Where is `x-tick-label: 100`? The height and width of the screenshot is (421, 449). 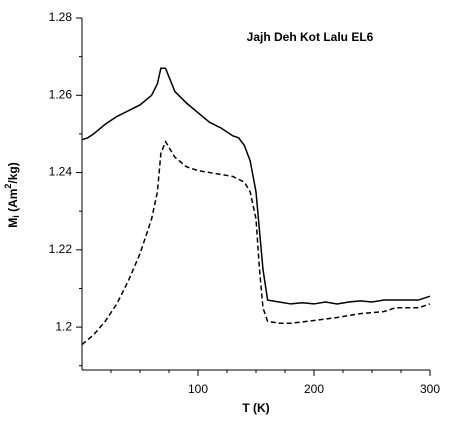 x-tick-label: 100 is located at coordinates (198, 389).